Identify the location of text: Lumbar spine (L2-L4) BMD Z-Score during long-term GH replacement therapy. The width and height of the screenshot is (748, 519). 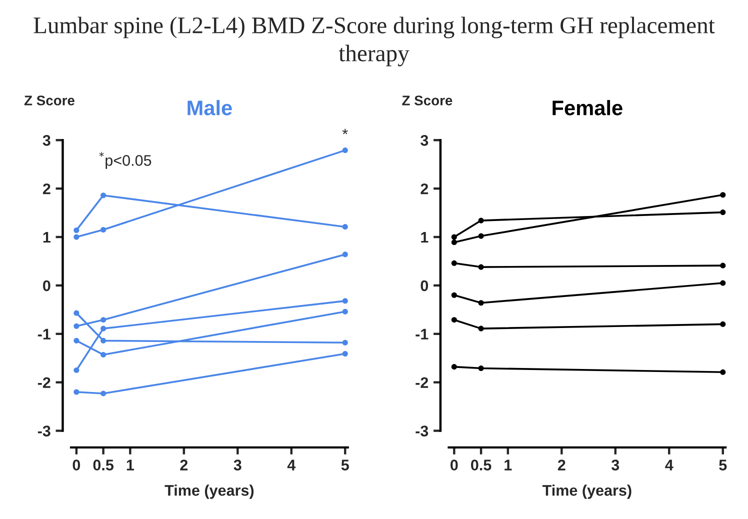
(374, 41).